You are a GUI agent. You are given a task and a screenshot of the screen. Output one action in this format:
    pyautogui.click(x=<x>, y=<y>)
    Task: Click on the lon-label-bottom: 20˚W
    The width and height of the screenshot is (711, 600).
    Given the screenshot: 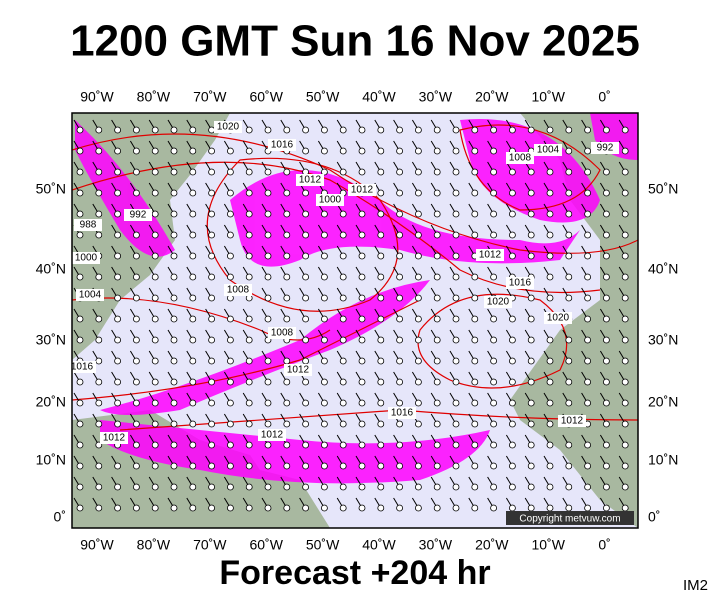 What is the action you would take?
    pyautogui.click(x=492, y=545)
    